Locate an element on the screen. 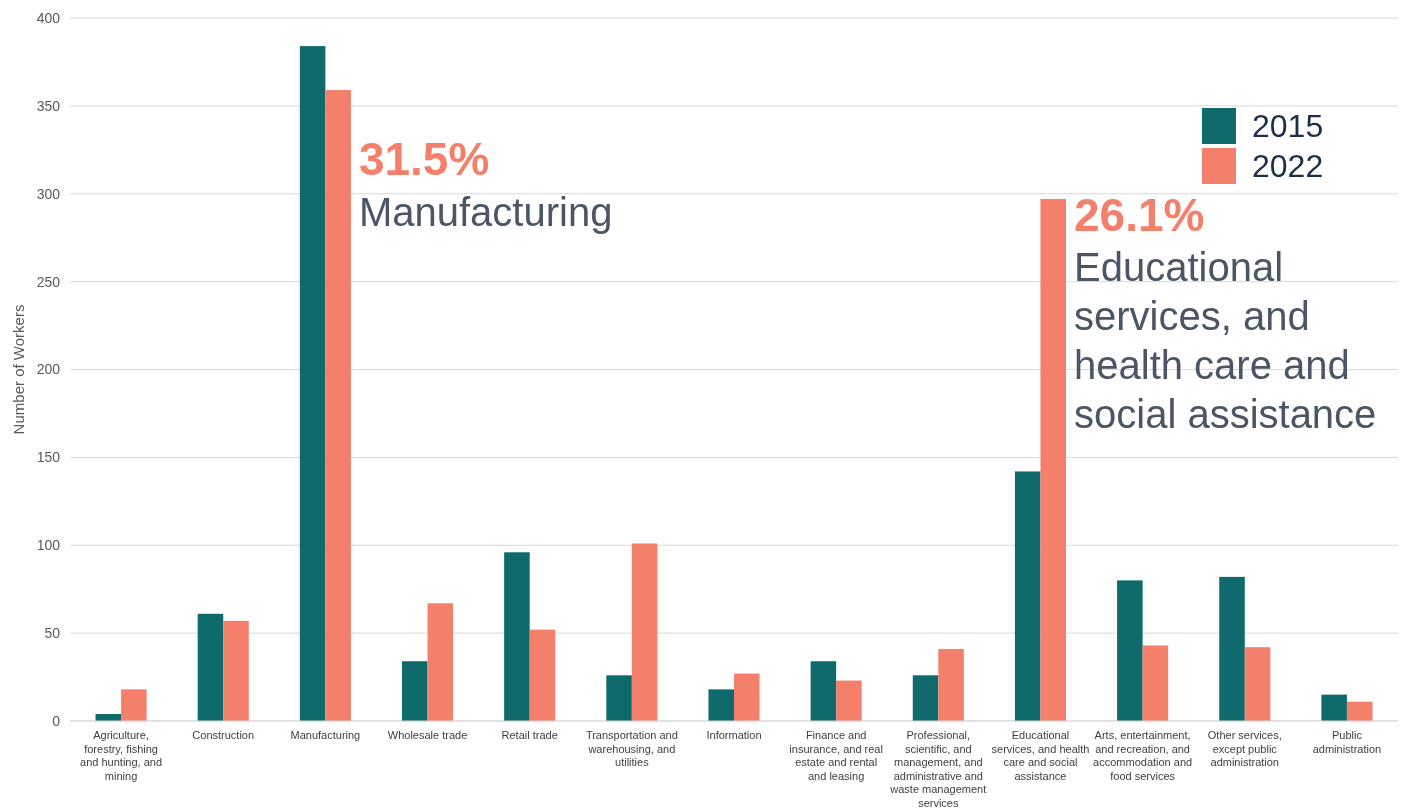 This screenshot has width=1404, height=808. annotation: Manufacturing is located at coordinates (485, 212).